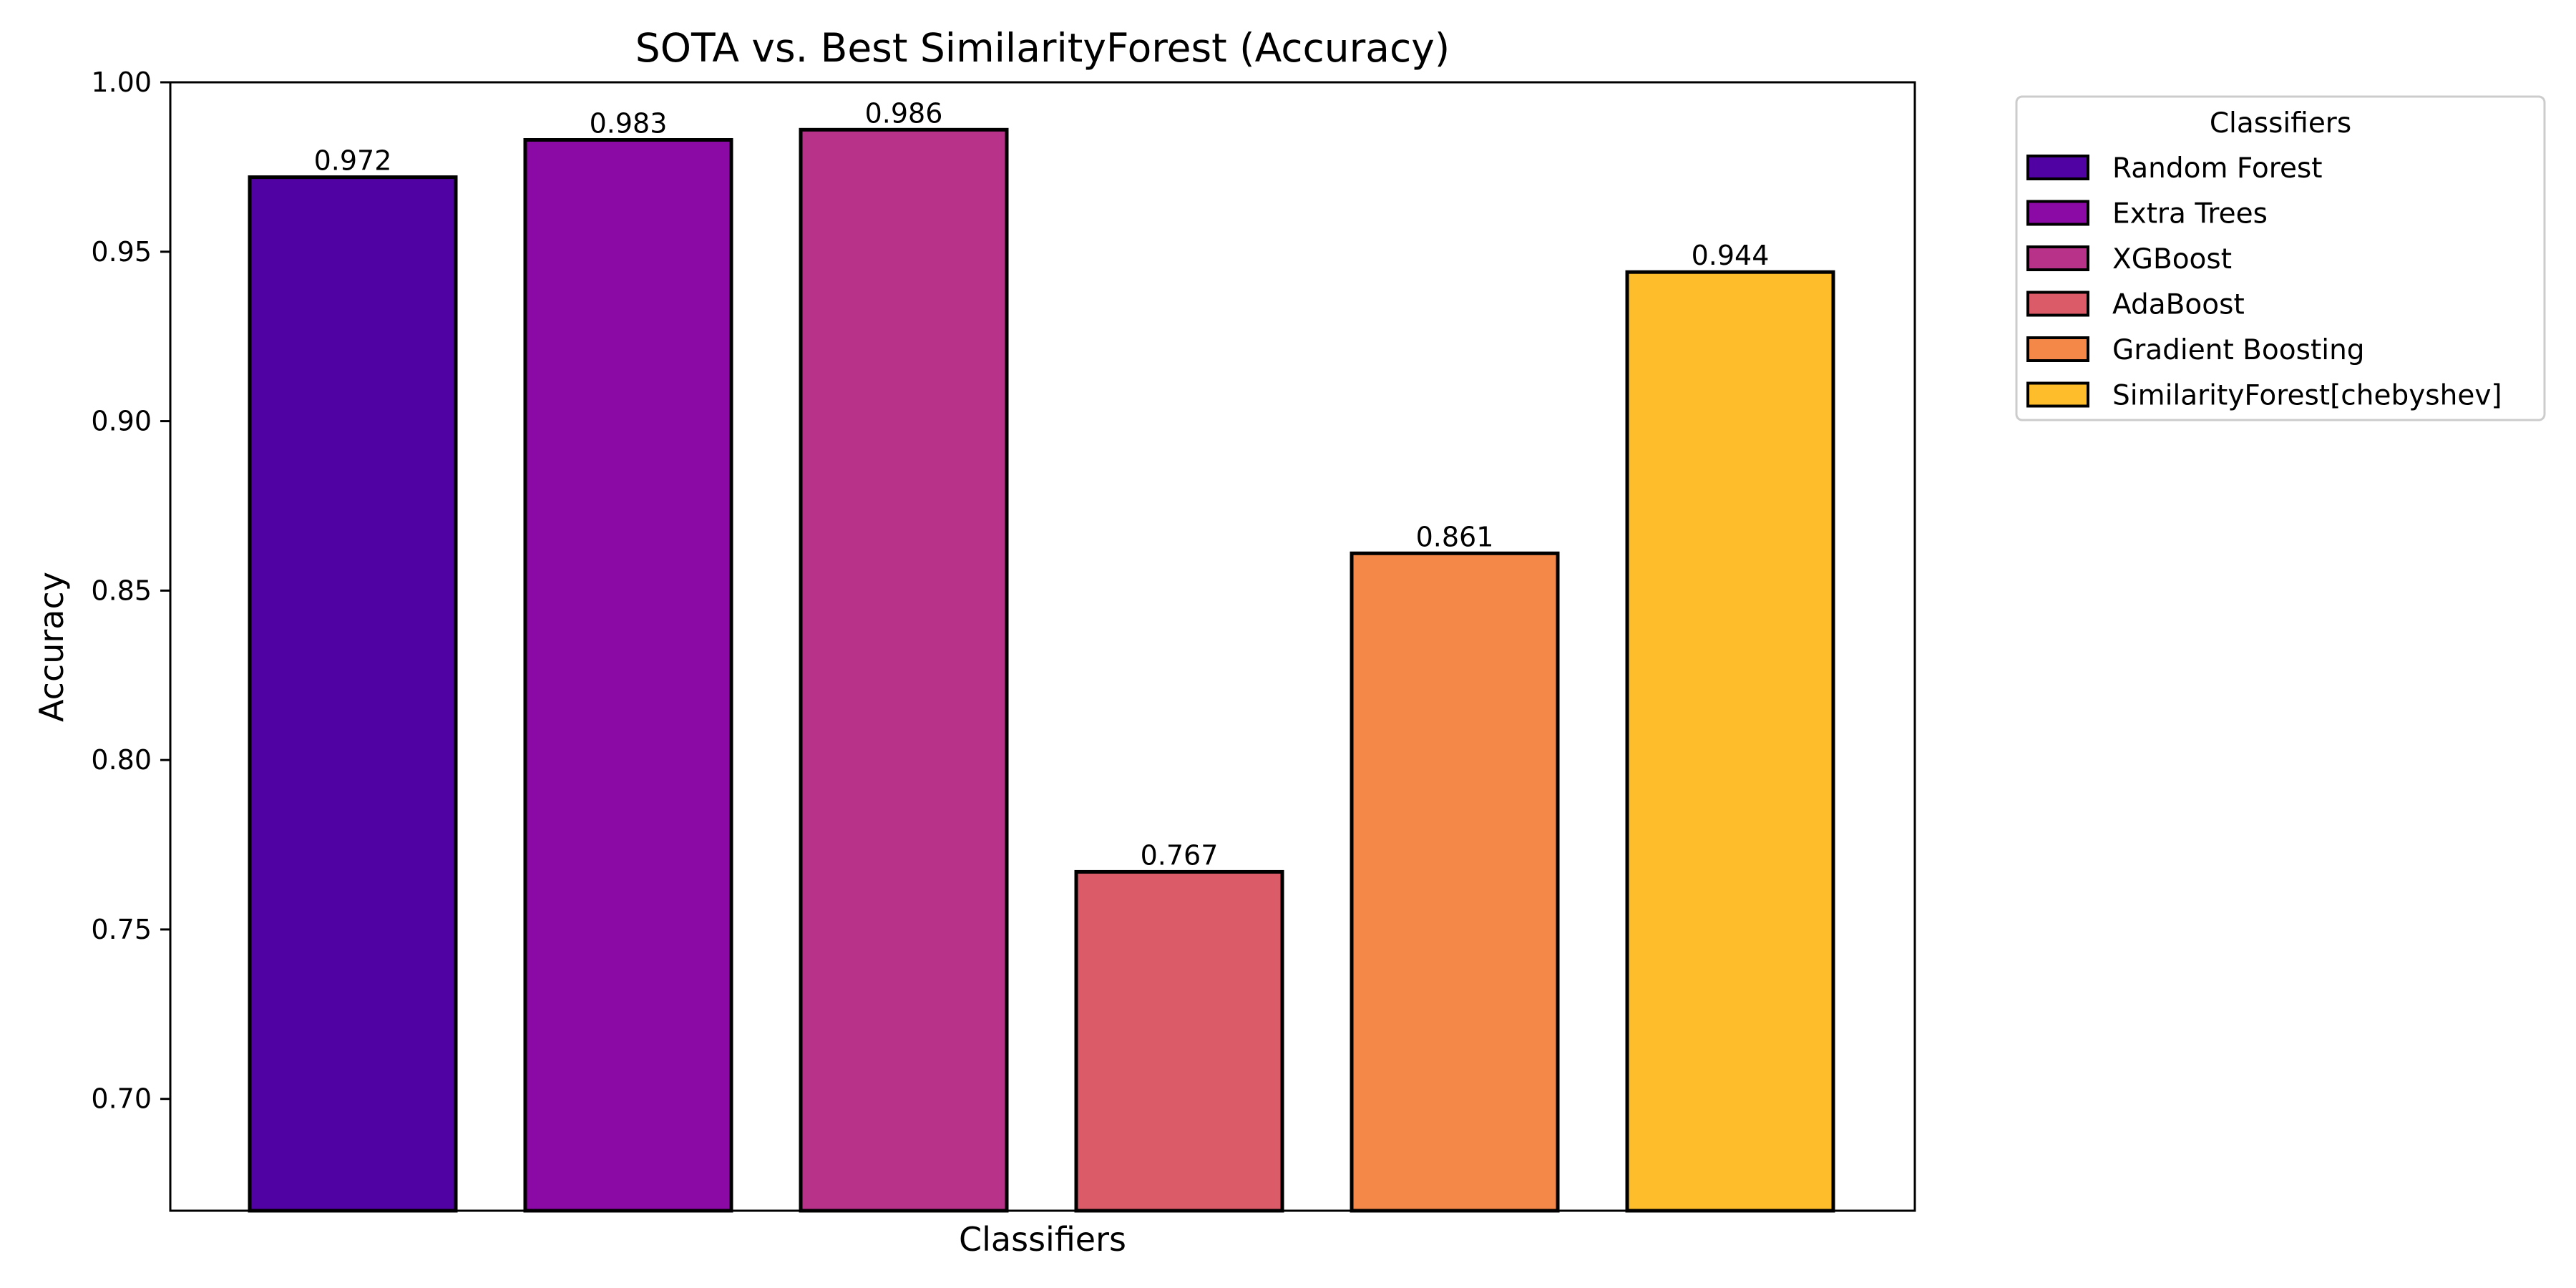 This screenshot has width=2576, height=1288. I want to click on bar-value-label-1: 0.983, so click(629, 124).